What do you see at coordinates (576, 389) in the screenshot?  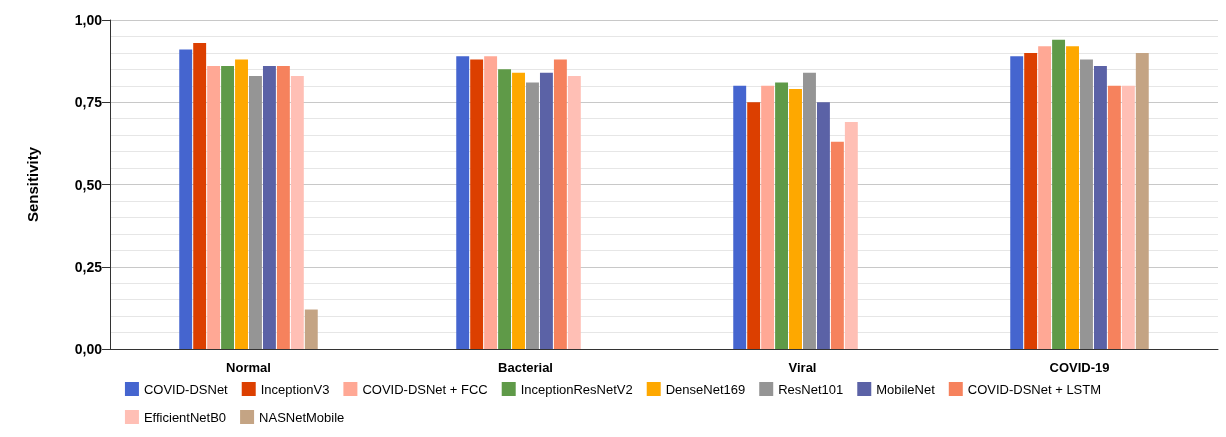 I see `legend-label: InceptionResNetV2` at bounding box center [576, 389].